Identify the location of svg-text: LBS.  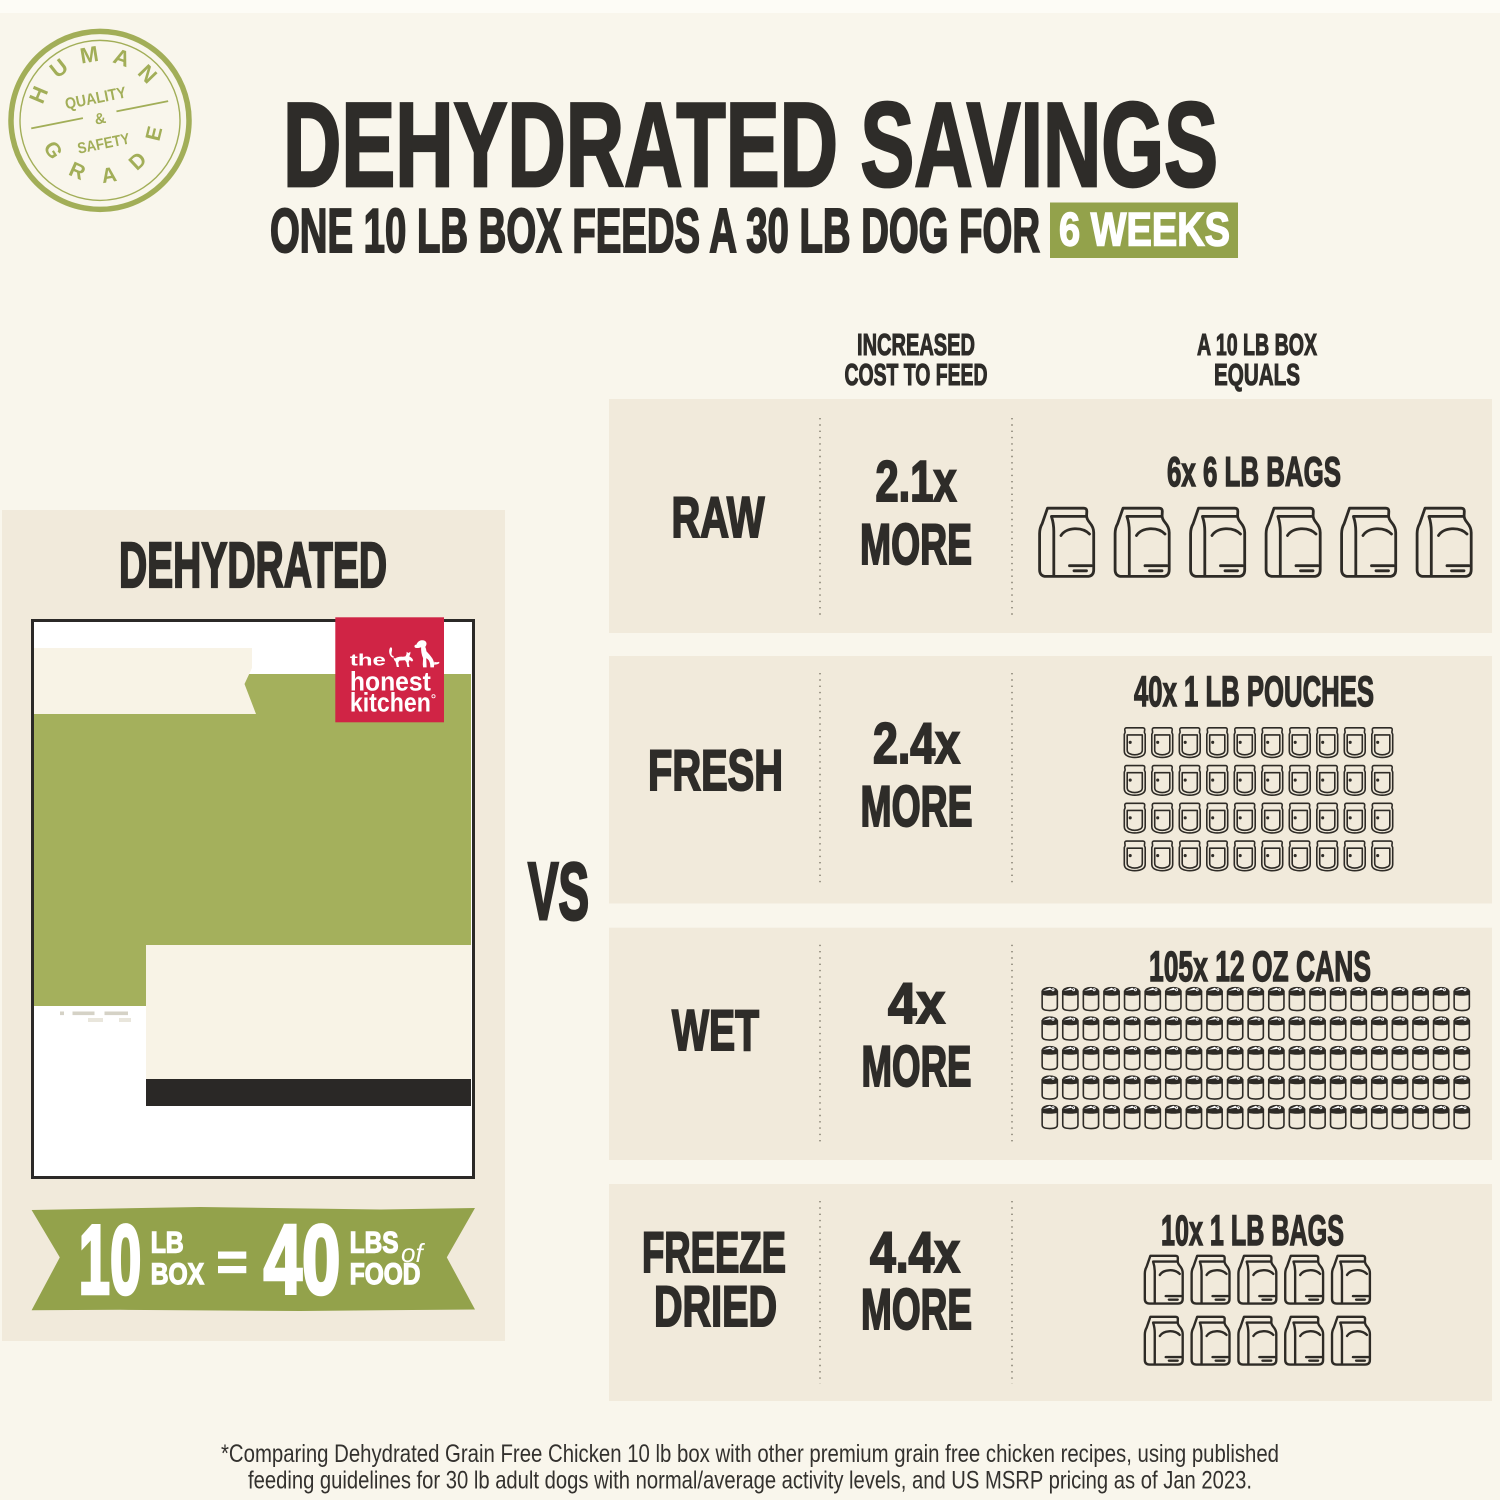
(374, 1243).